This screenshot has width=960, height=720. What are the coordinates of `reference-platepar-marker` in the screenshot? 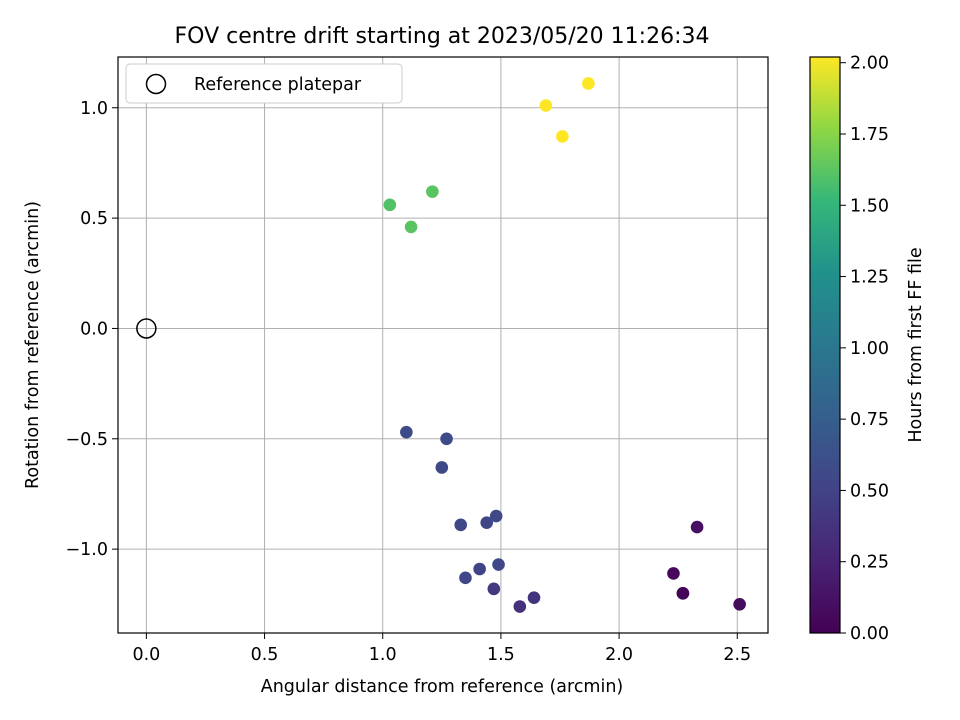 It's located at (146, 328).